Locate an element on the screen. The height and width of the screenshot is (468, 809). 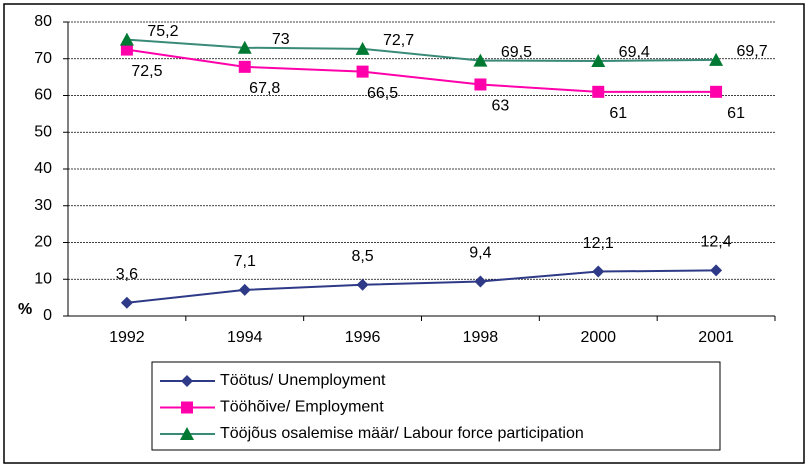
y-tick-label: 70 is located at coordinates (43, 58).